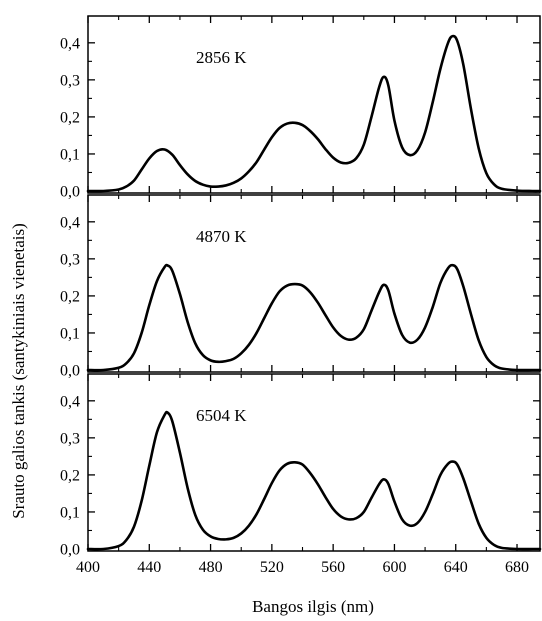 This screenshot has width=542, height=621. What do you see at coordinates (314, 317) in the screenshot?
I see `spectrum-line` at bounding box center [314, 317].